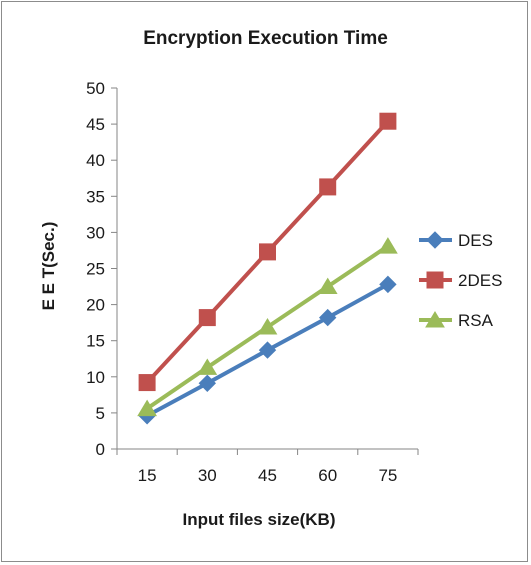 This screenshot has width=531, height=565. What do you see at coordinates (100, 449) in the screenshot?
I see `y-tick-label: 0` at bounding box center [100, 449].